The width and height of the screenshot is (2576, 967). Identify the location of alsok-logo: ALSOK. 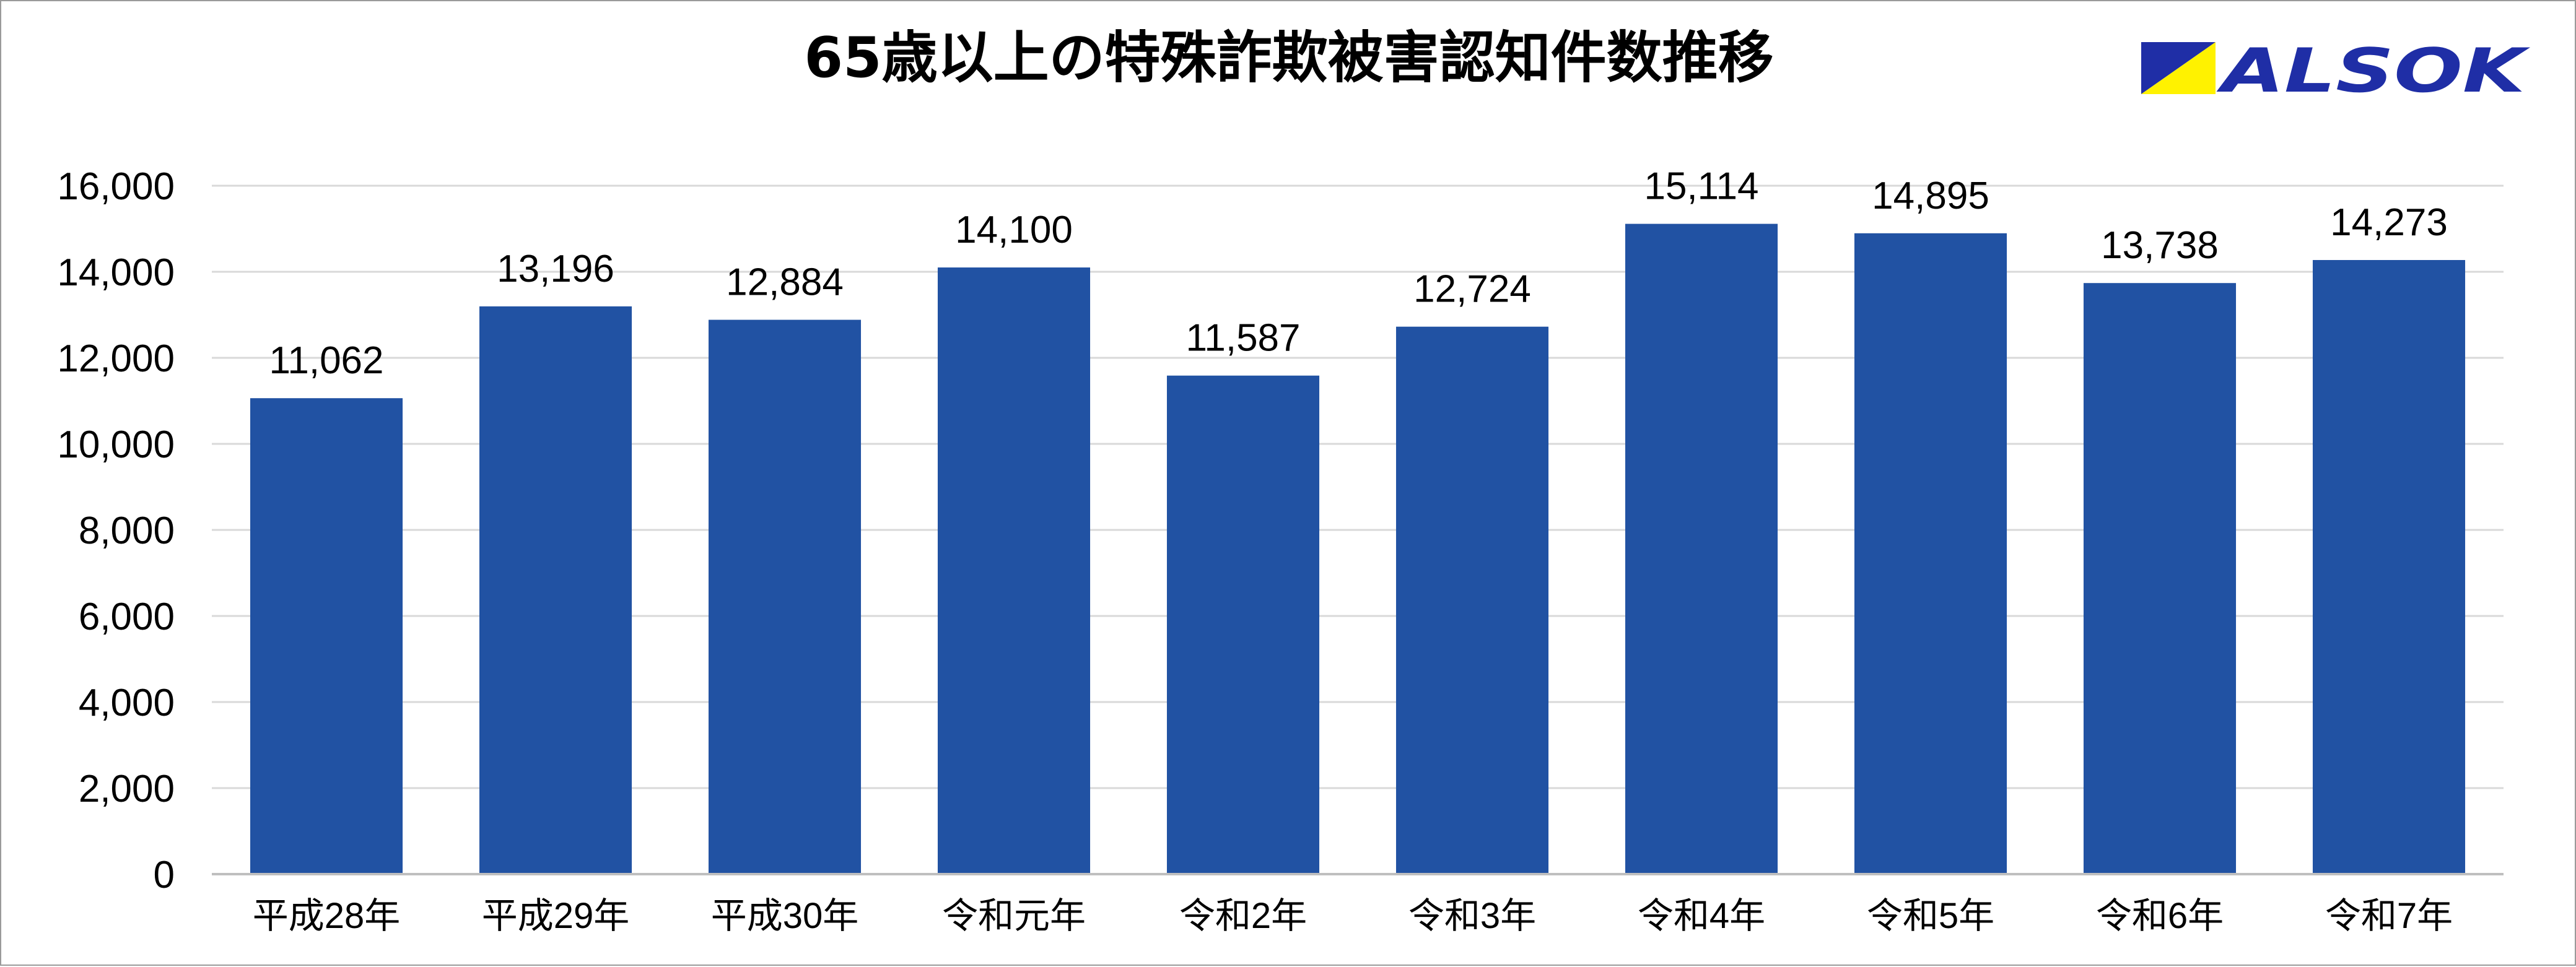
(2336, 71).